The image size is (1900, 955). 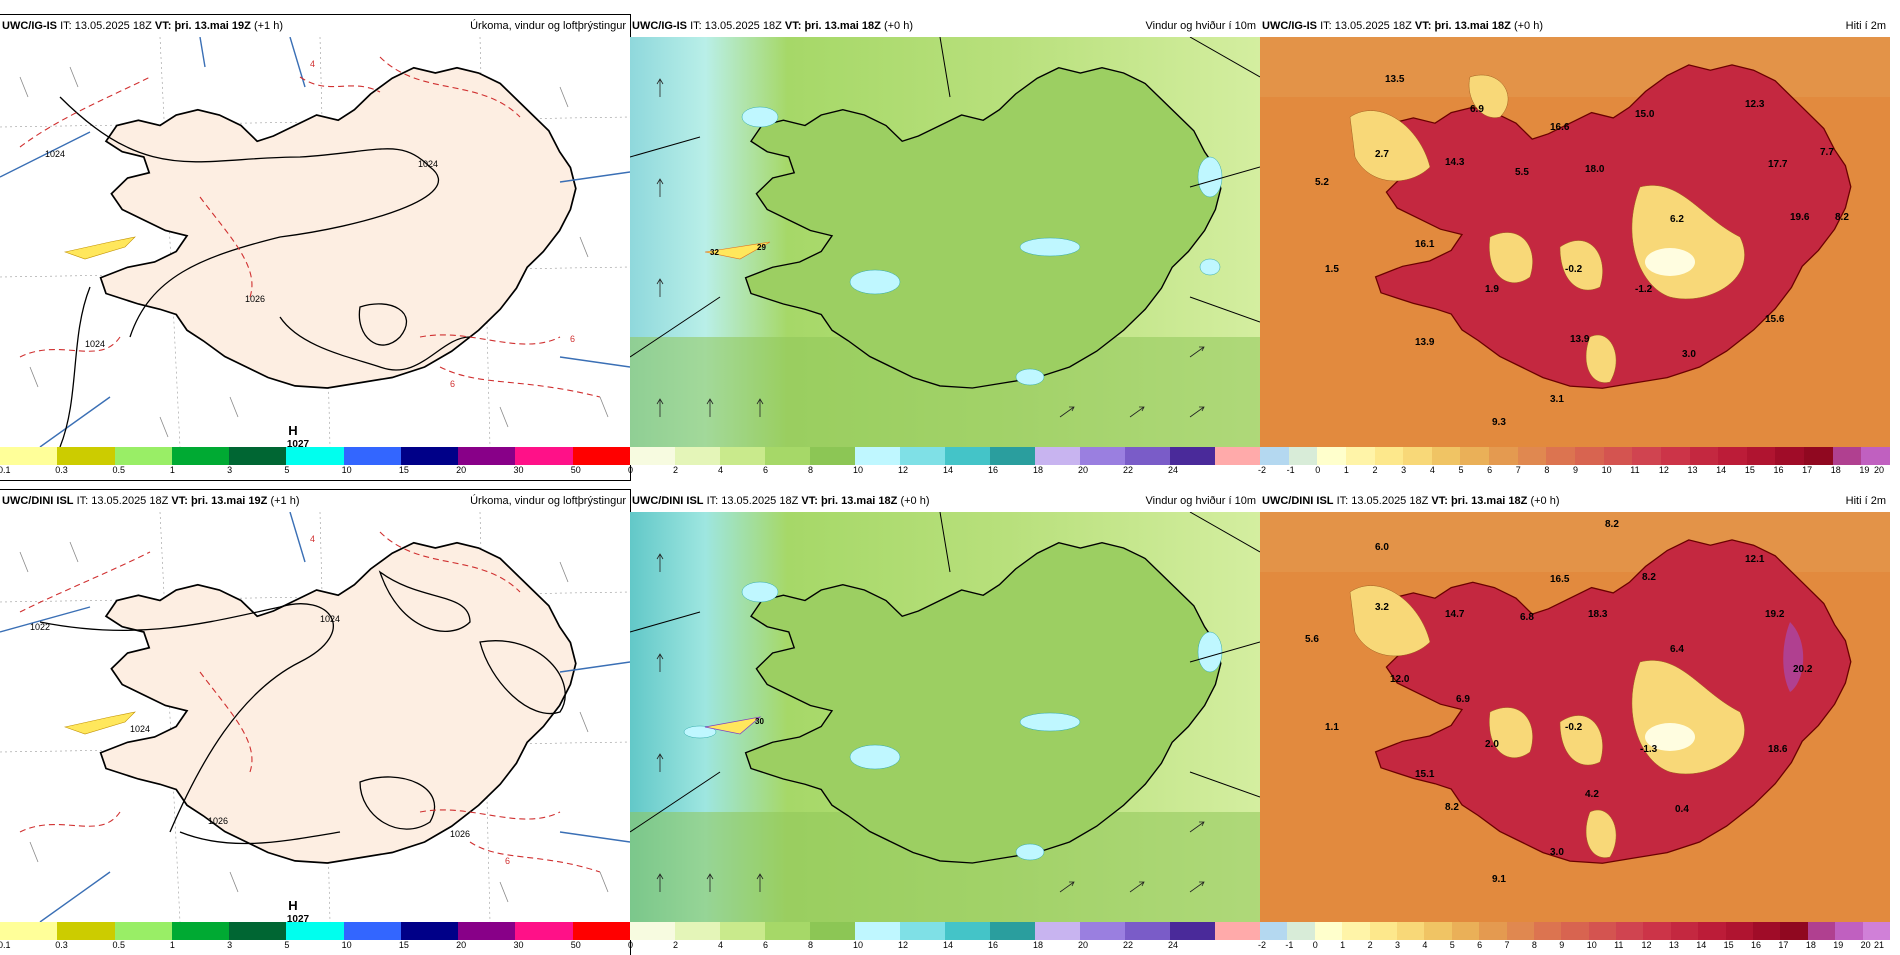 What do you see at coordinates (315, 242) in the screenshot?
I see `precip-map: H 1027 1024 1024 1026 1024 4 6 6` at bounding box center [315, 242].